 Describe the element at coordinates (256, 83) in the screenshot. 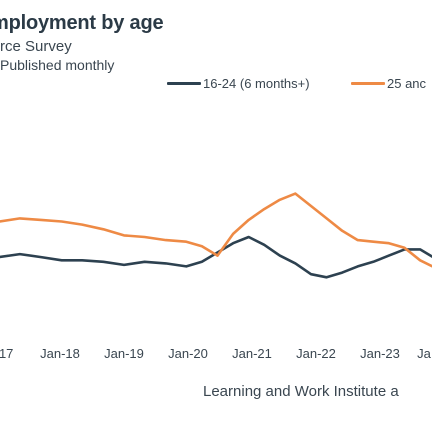

I see `legend-label-series-1: 16-24 (6 months+)` at that location.